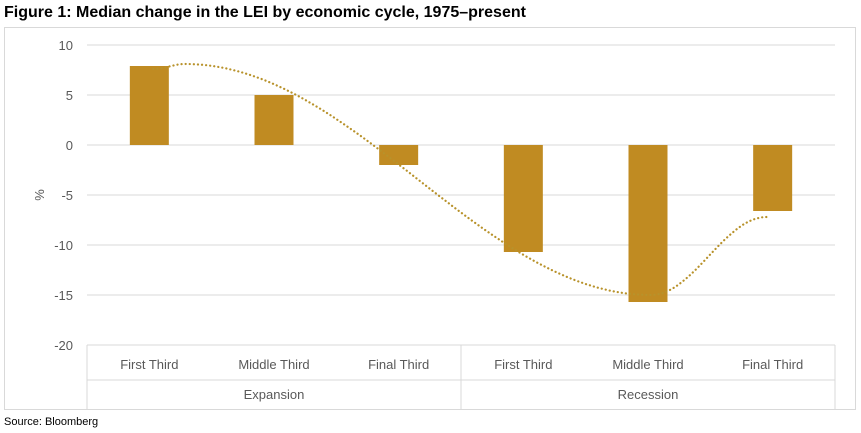  What do you see at coordinates (274, 394) in the screenshot?
I see `x-group-label: Expansion` at bounding box center [274, 394].